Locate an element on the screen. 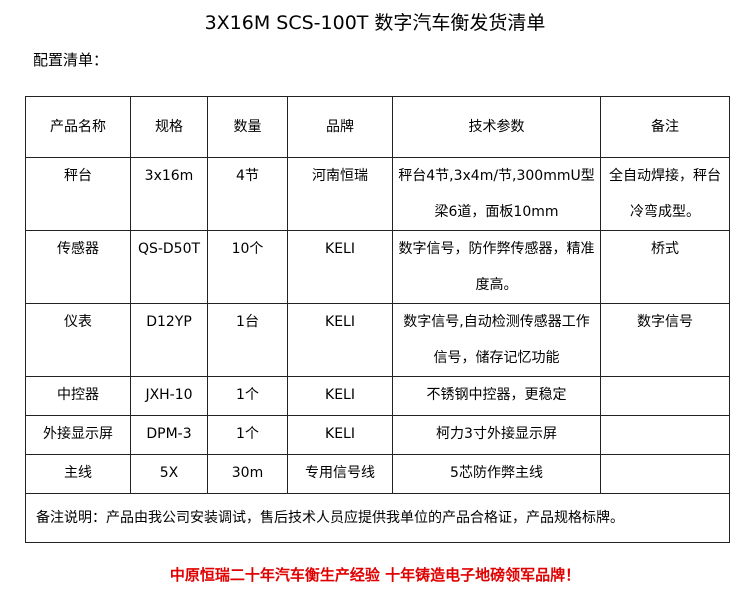 The width and height of the screenshot is (750, 593). table-cell: QS-D50T is located at coordinates (169, 267).